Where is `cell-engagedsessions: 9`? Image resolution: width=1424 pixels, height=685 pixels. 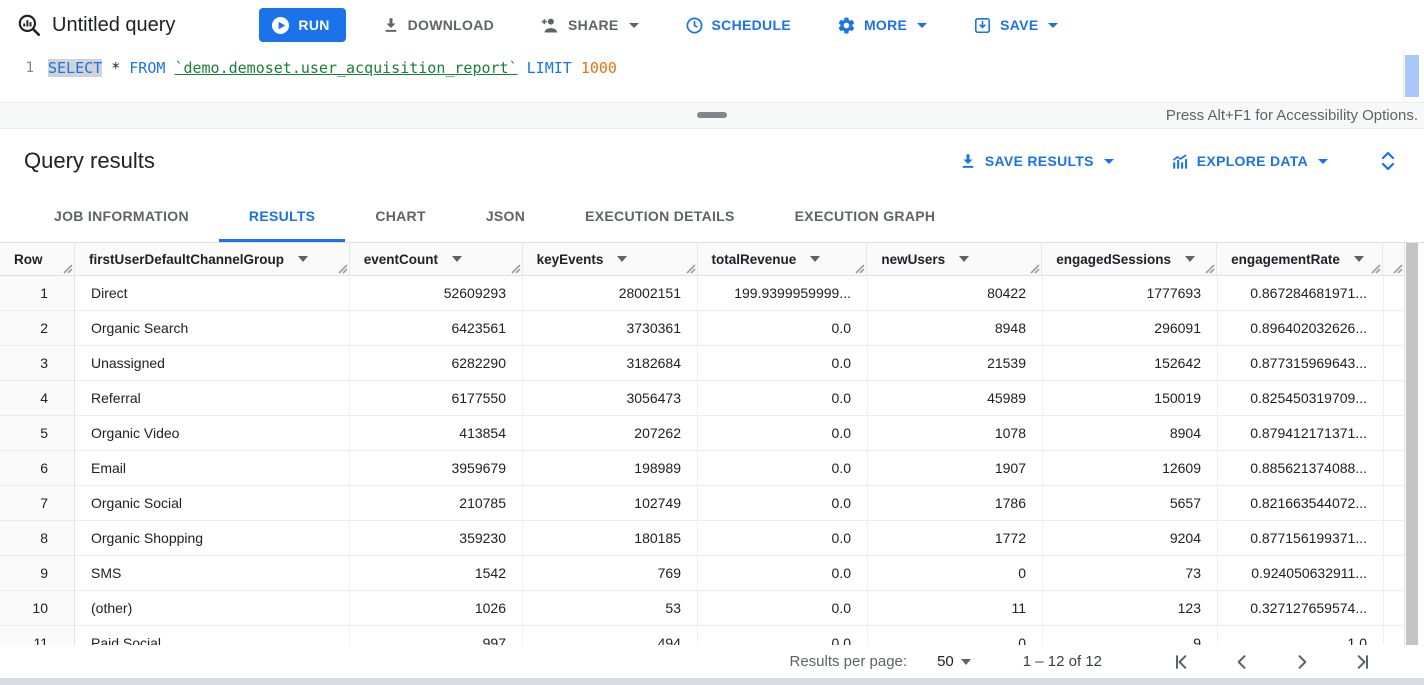
cell-engagedsessions: 9 is located at coordinates (1130, 635).